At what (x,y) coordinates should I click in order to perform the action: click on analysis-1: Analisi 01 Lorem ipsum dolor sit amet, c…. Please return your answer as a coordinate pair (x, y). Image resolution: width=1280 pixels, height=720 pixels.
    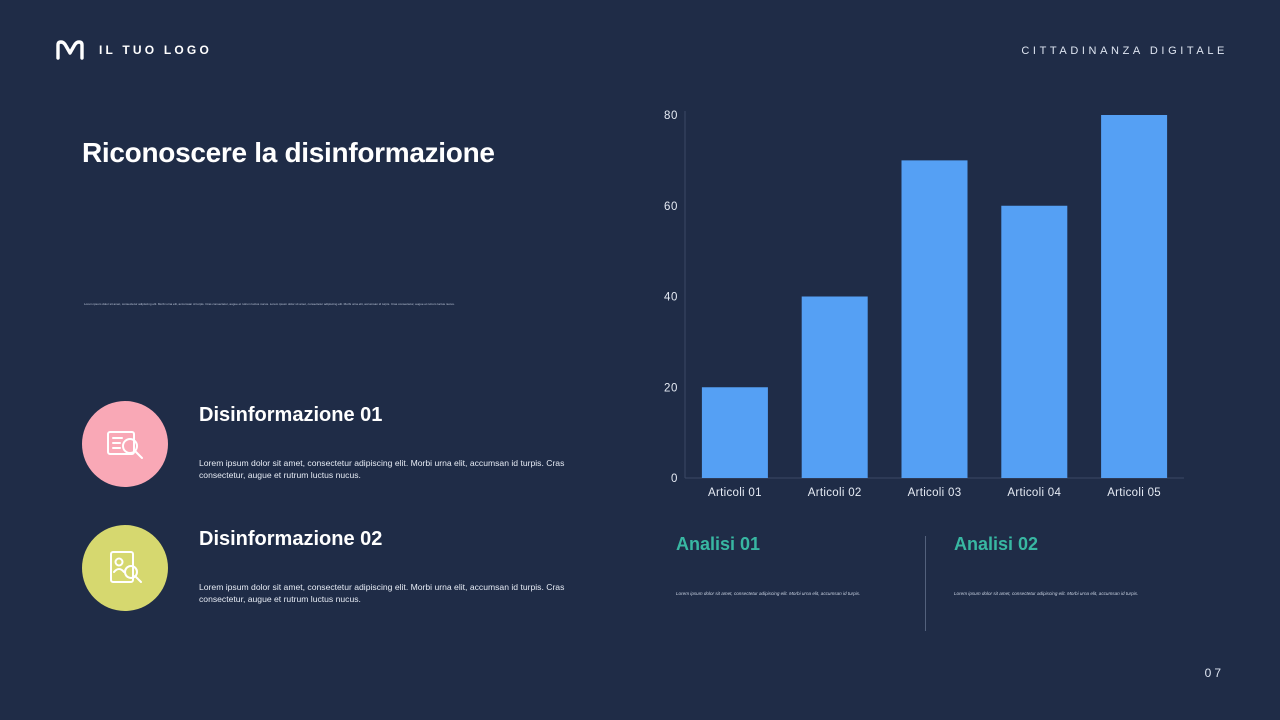
    Looking at the image, I should click on (796, 565).